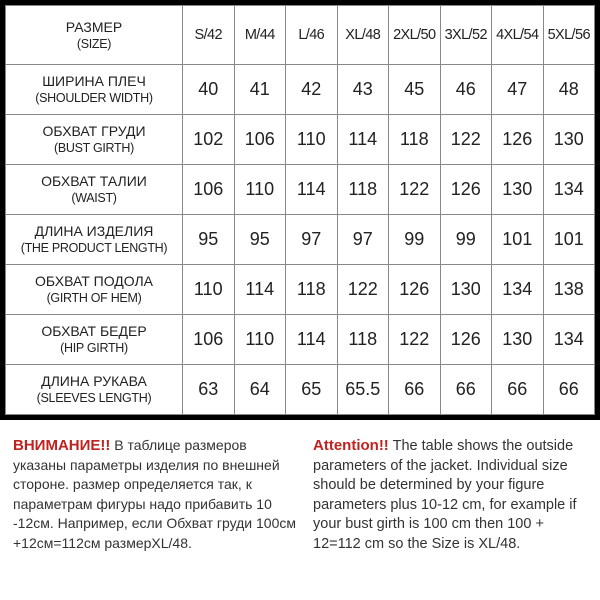 Image resolution: width=600 pixels, height=600 pixels. What do you see at coordinates (94, 89) in the screenshot?
I see `row-label-cell: ШИРИНА ПЛЕЧ (SHOULDER WIDTH)` at bounding box center [94, 89].